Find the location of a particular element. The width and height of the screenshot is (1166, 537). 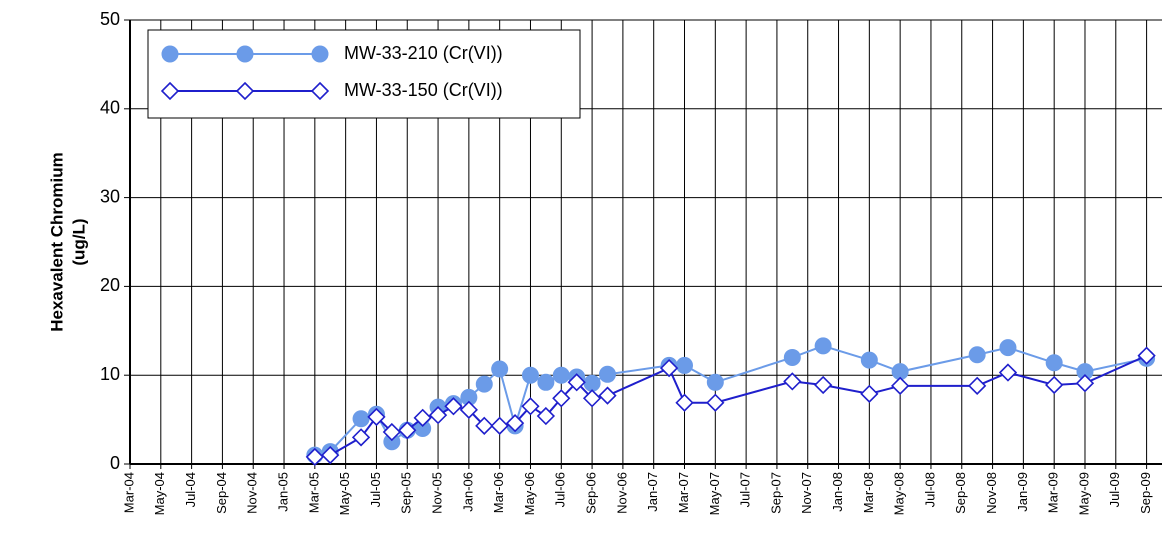

x-tick-label: May-06 is located at coordinates (529, 493).